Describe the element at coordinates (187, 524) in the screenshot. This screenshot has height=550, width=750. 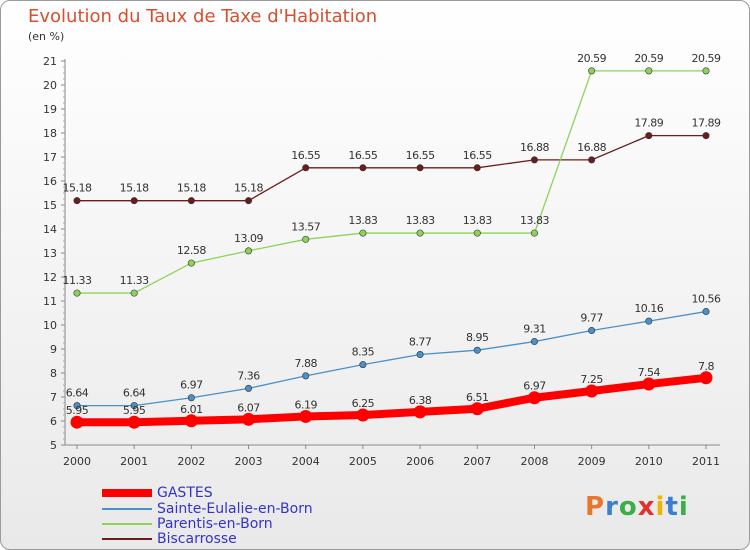
I see `legend-item-parentis: Parentis-en-Born` at that location.